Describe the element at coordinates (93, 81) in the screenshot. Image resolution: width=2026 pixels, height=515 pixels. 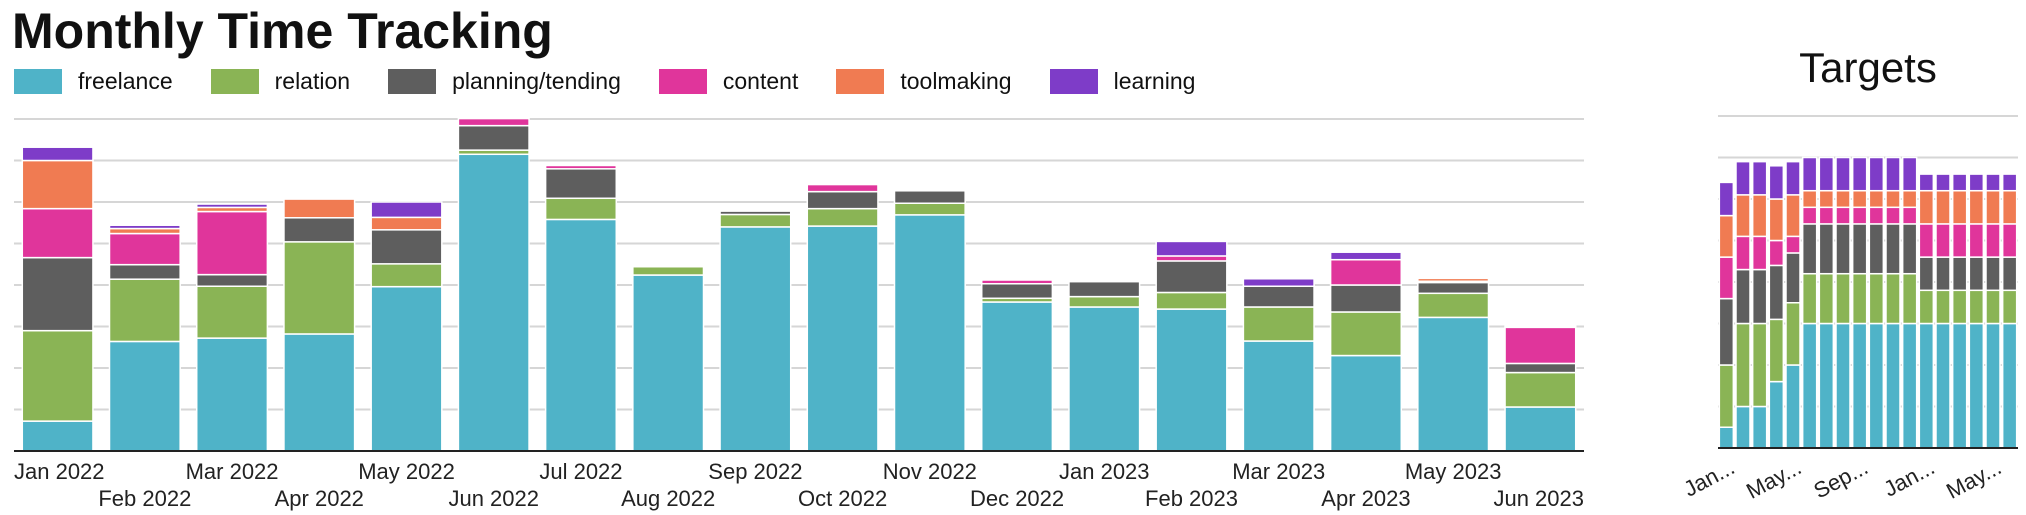
I see `legend-item-freelance: freelance` at that location.